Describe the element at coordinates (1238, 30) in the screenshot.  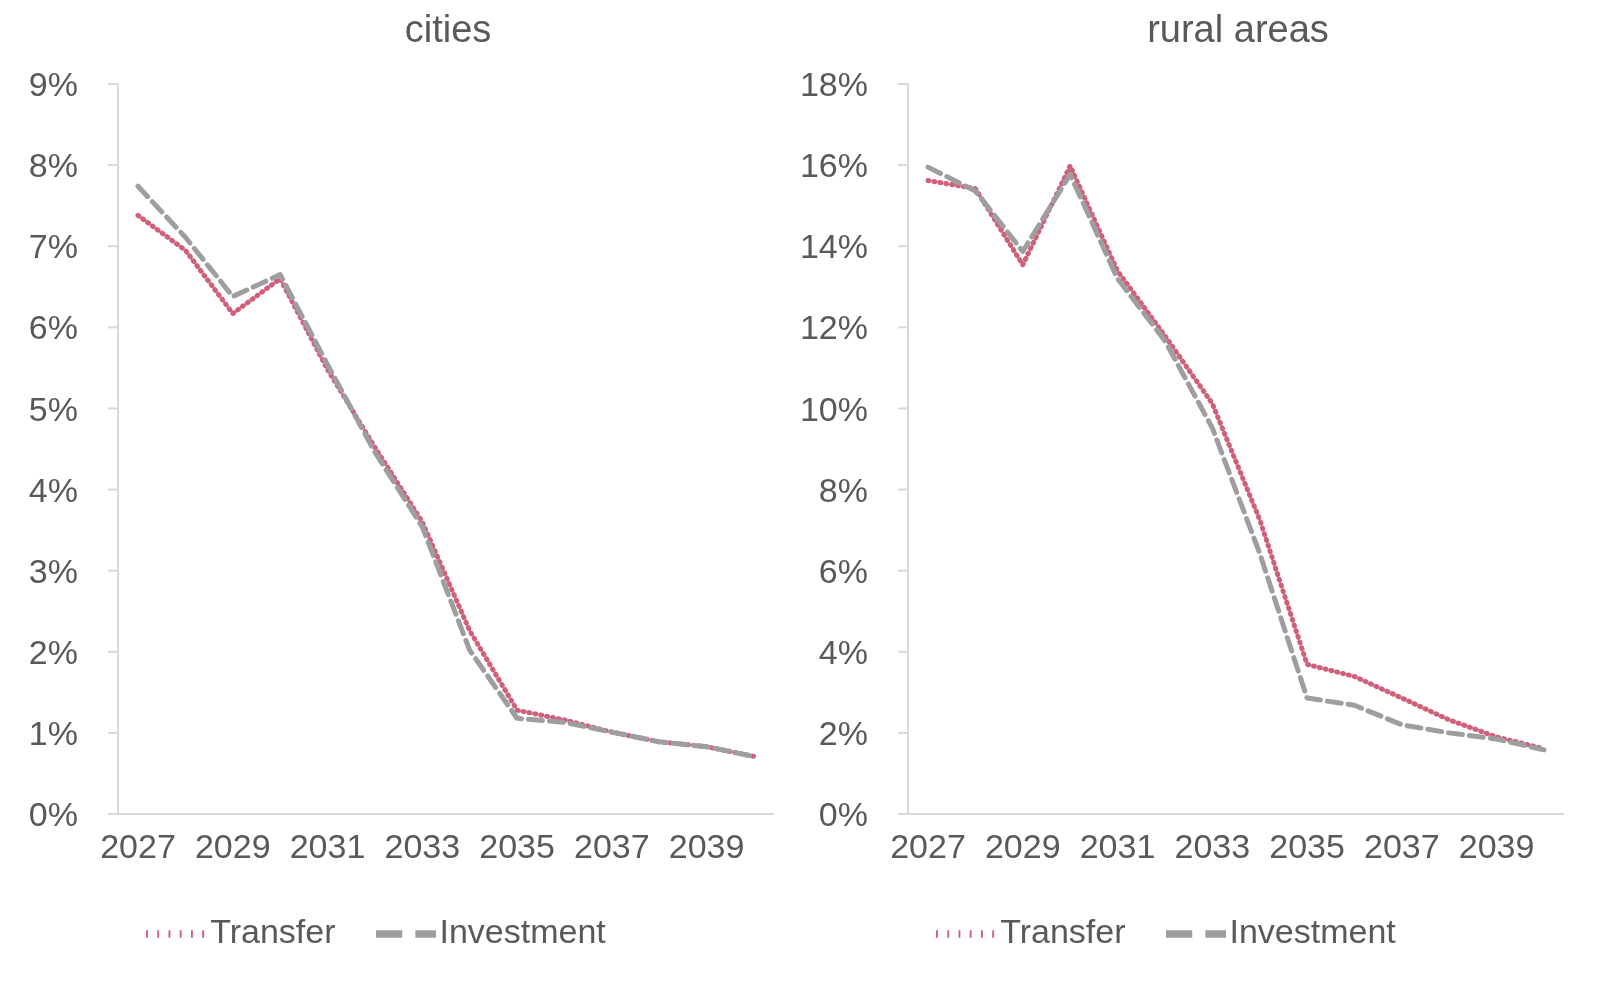
I see `chart-title: rural areas` at that location.